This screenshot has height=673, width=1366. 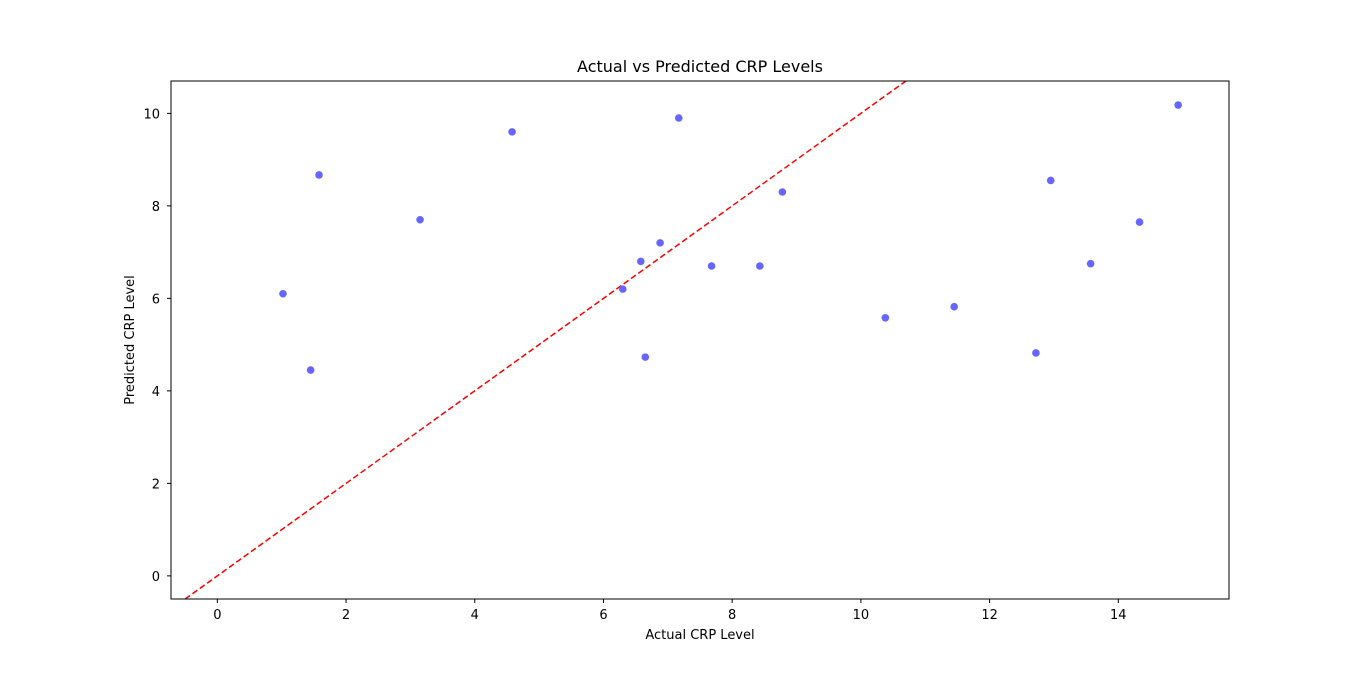 I want to click on y-tick-label: 2, so click(x=156, y=484).